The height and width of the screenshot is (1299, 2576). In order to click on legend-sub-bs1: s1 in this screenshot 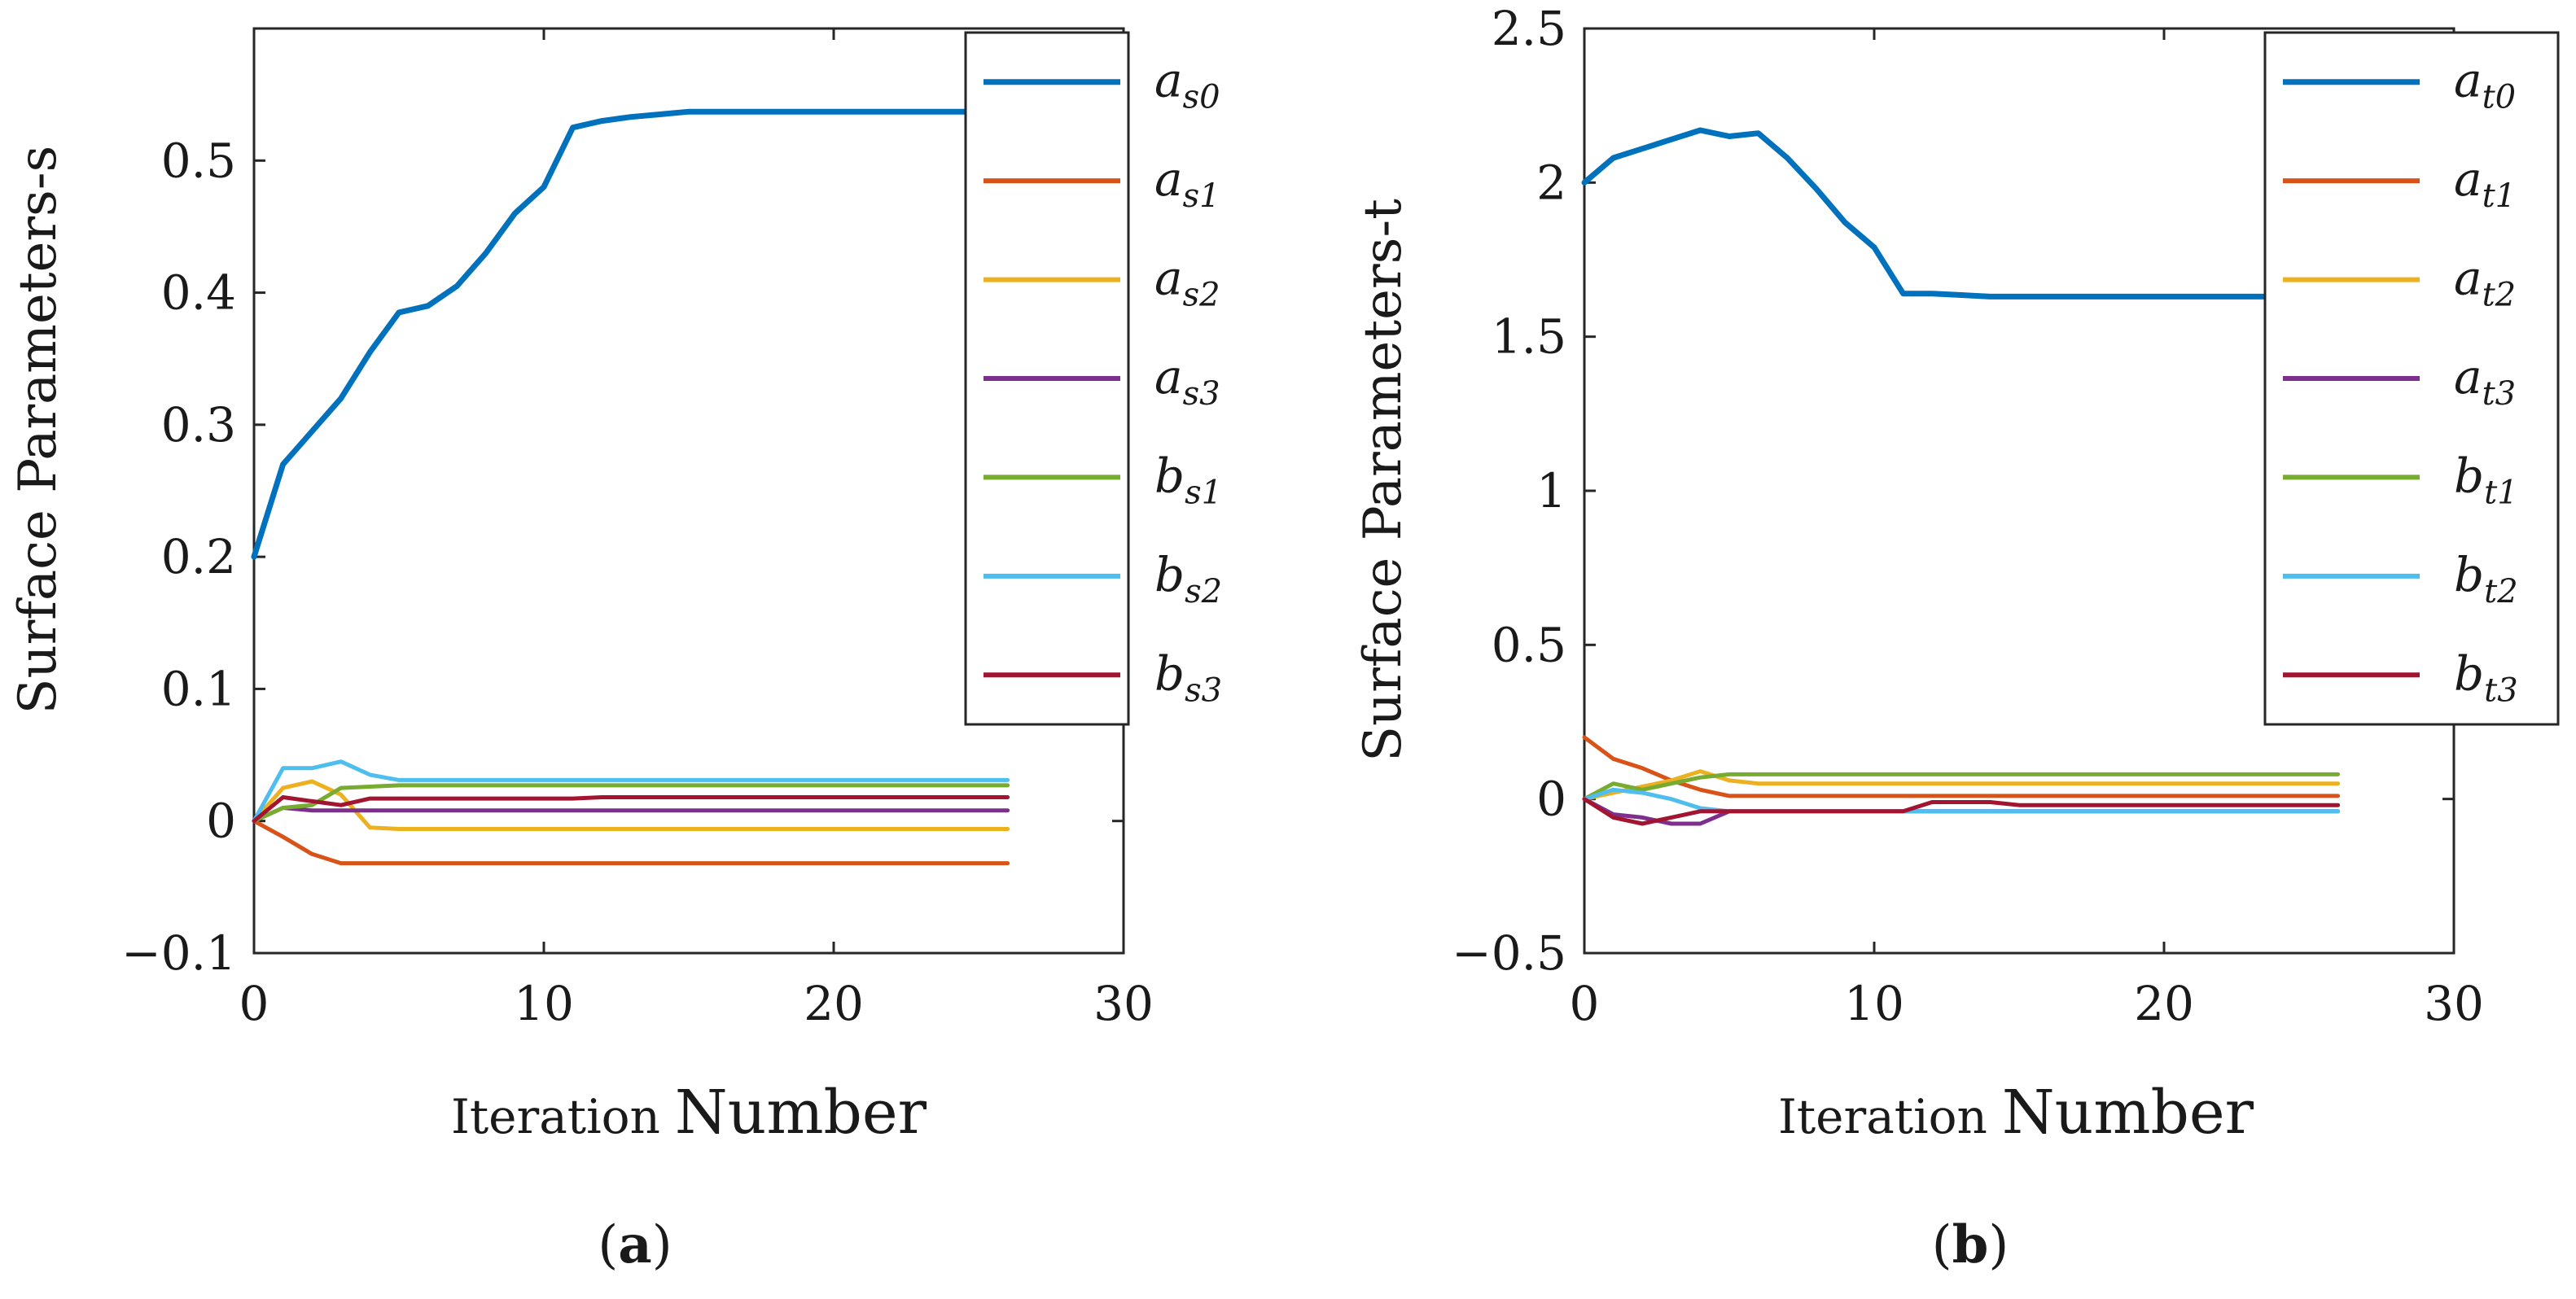, I will do `click(1203, 493)`.